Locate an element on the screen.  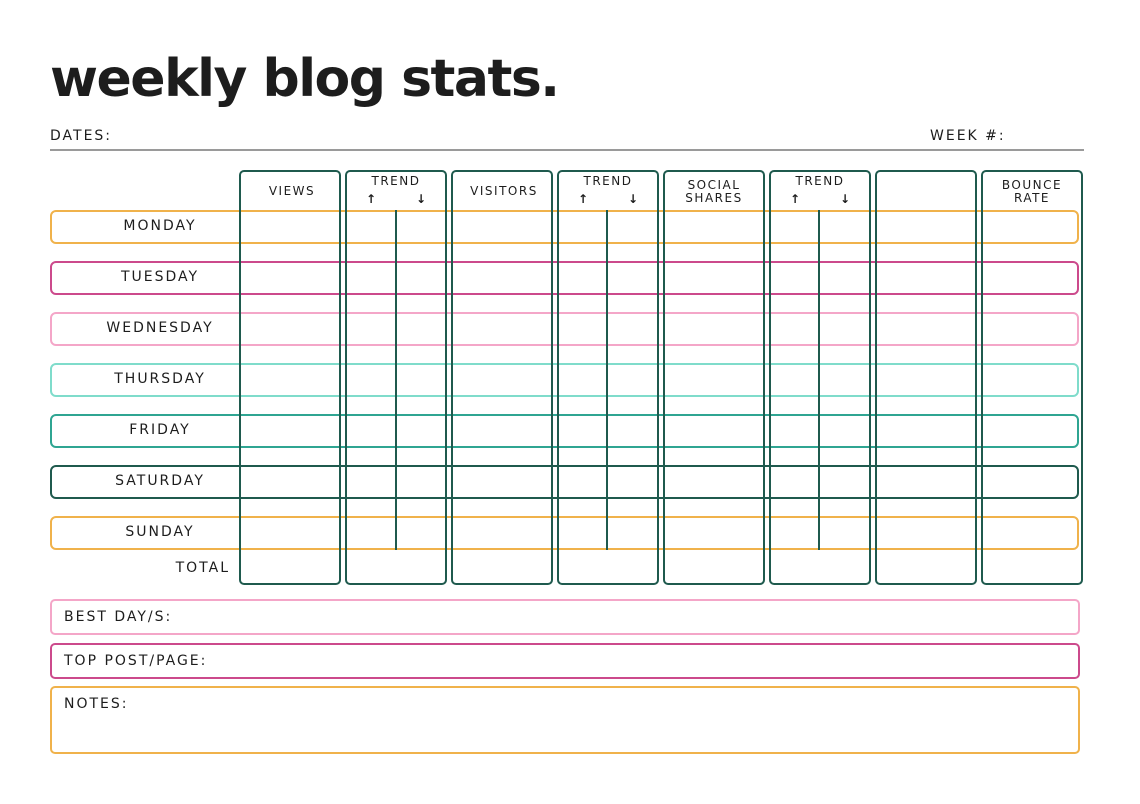
column-header-social-shares: SOCIAL SHARES is located at coordinates (714, 192).